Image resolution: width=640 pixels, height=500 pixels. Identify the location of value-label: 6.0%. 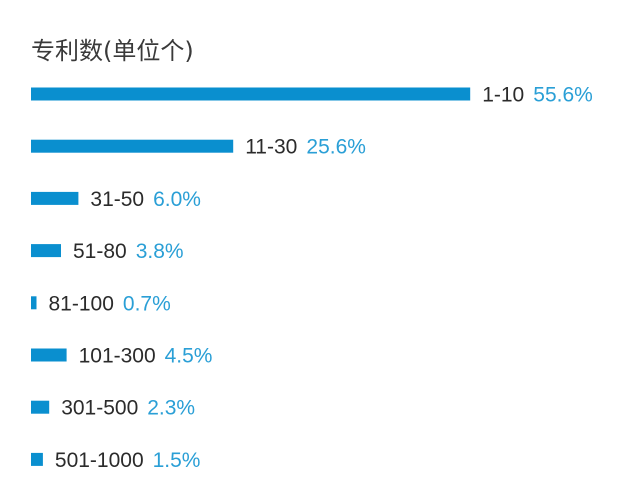
(177, 199).